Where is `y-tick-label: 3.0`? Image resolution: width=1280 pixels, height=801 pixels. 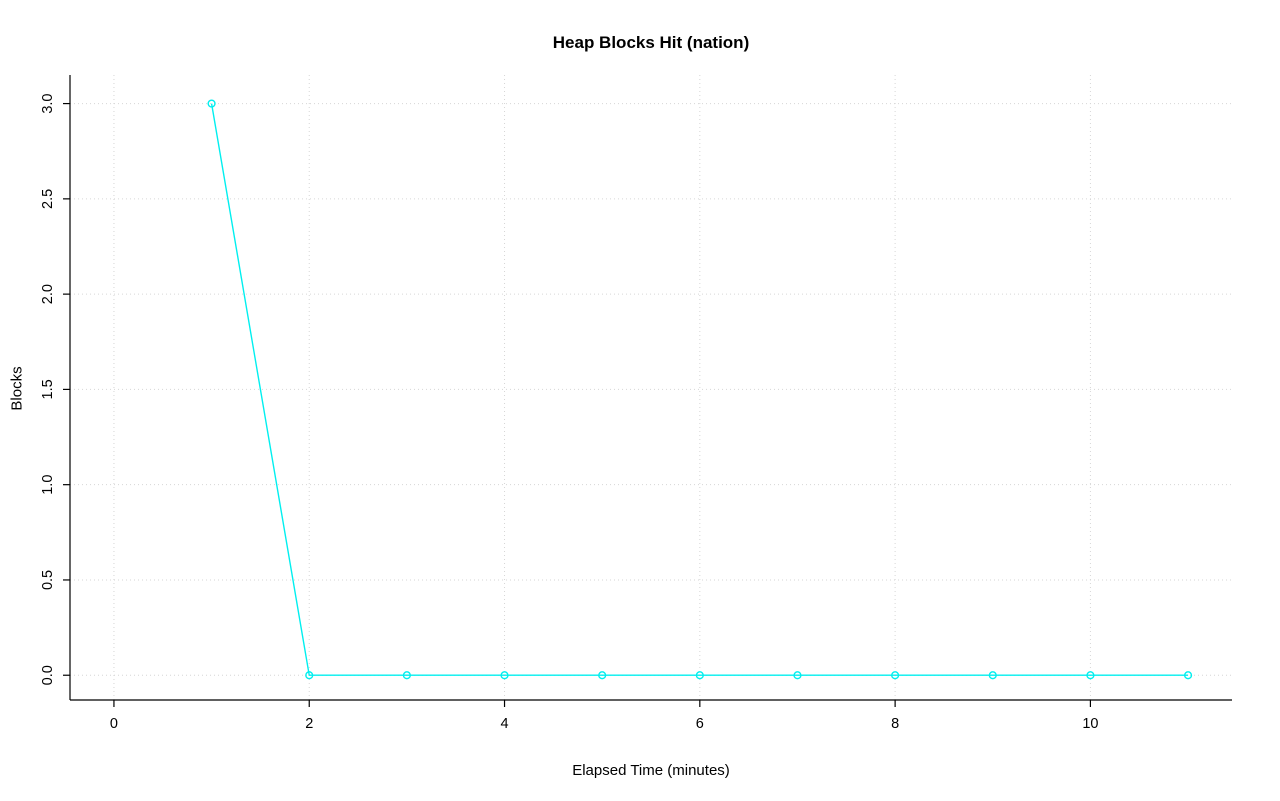
y-tick-label: 3.0 is located at coordinates (48, 103).